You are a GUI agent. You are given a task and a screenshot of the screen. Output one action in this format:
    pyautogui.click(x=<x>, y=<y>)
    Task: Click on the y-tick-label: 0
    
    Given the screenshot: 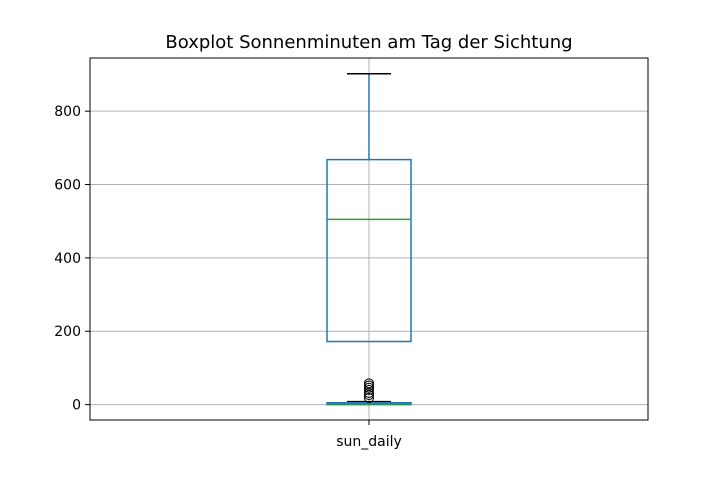 What is the action you would take?
    pyautogui.click(x=76, y=406)
    